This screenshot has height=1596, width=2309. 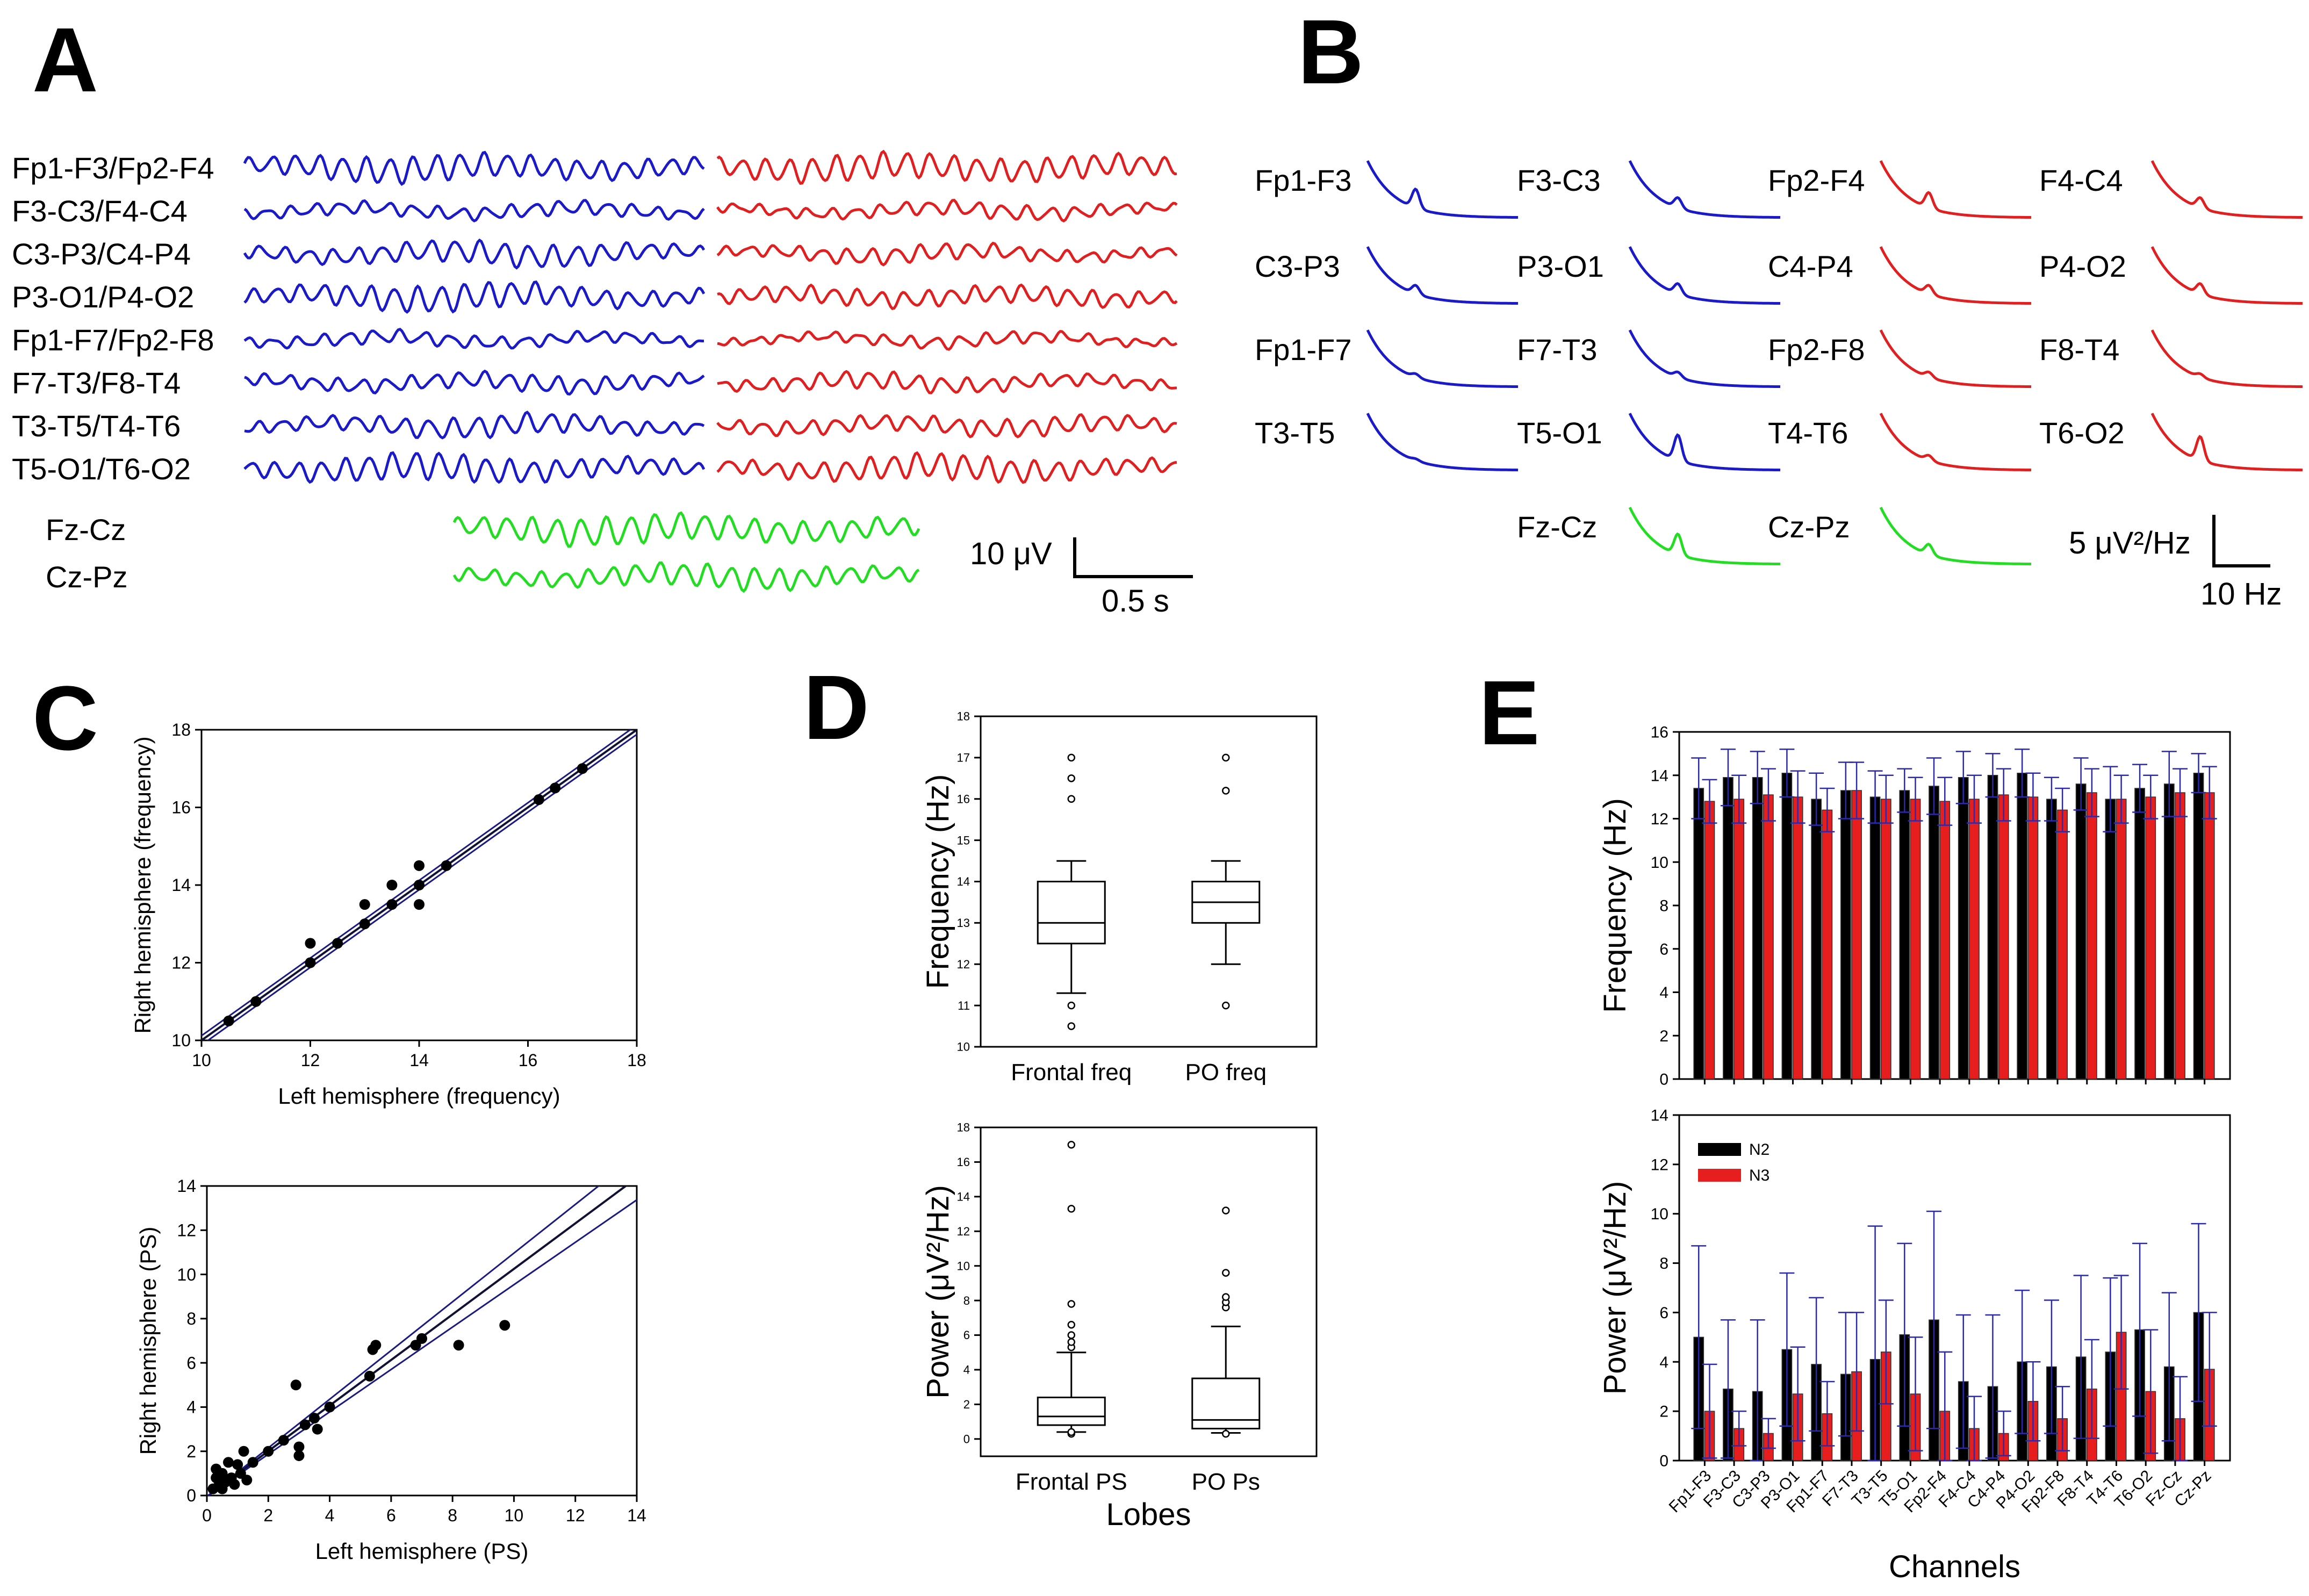 I want to click on c0-ytick-label: 14, so click(x=181, y=885).